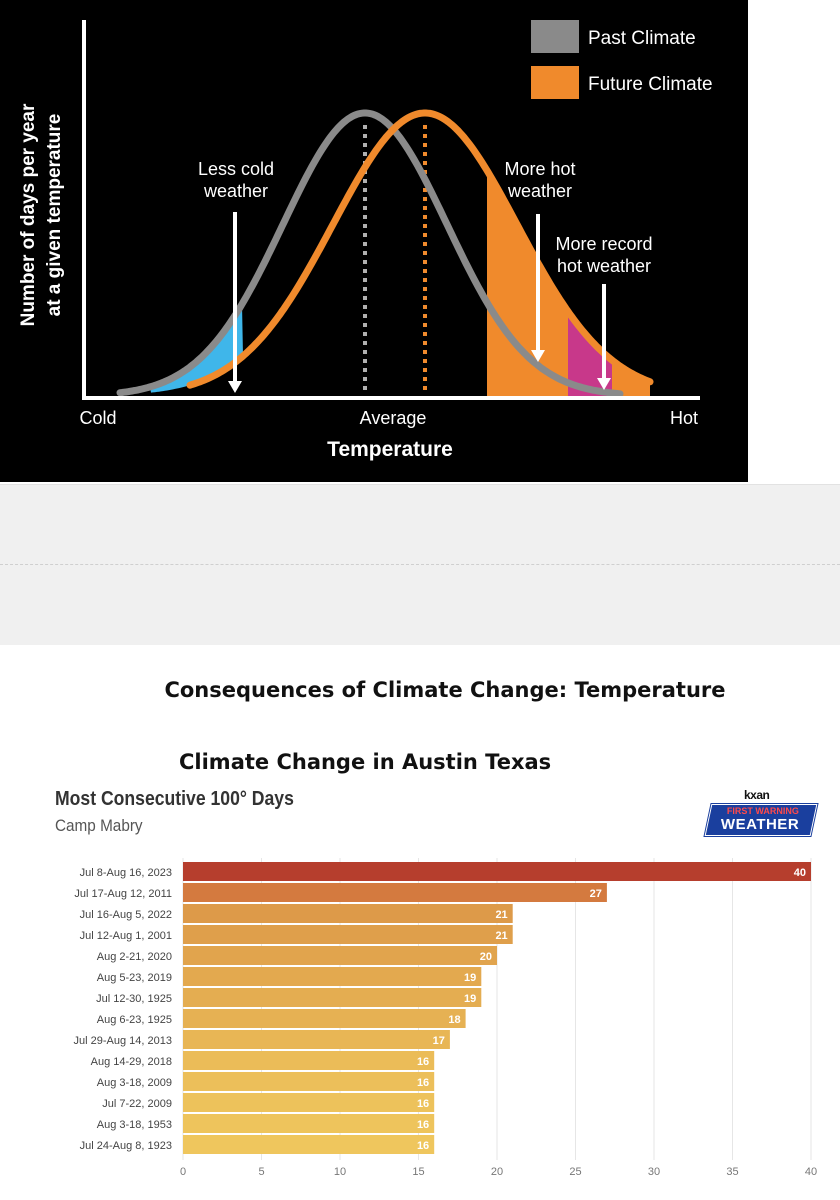 The width and height of the screenshot is (840, 1200). I want to click on annotation-2-line-0: More record, so click(603, 244).